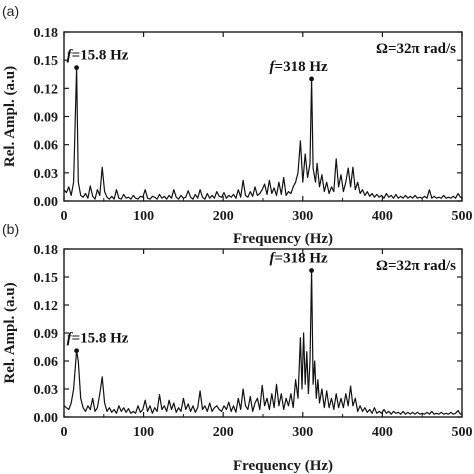  I want to click on panel-label: (b), so click(10, 229).